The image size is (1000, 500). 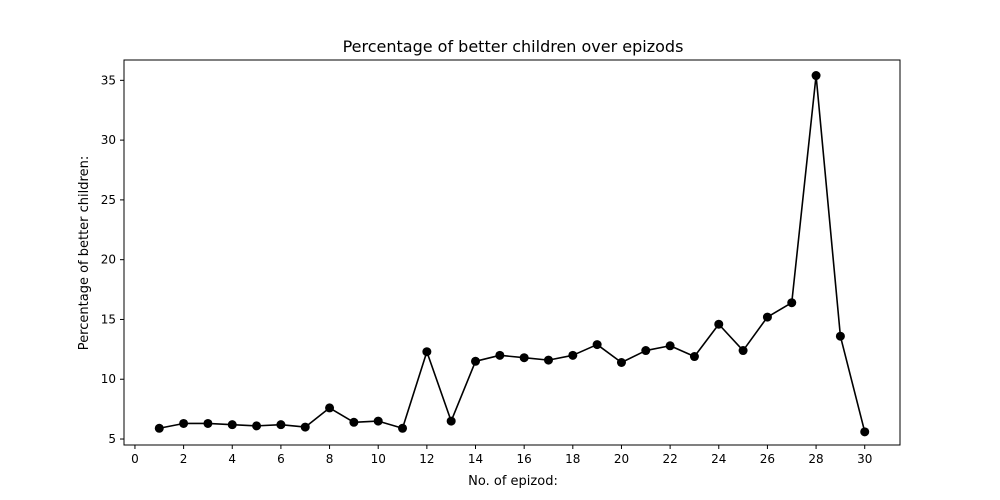 What do you see at coordinates (513, 481) in the screenshot?
I see `x-axis-label: No. of epizod:` at bounding box center [513, 481].